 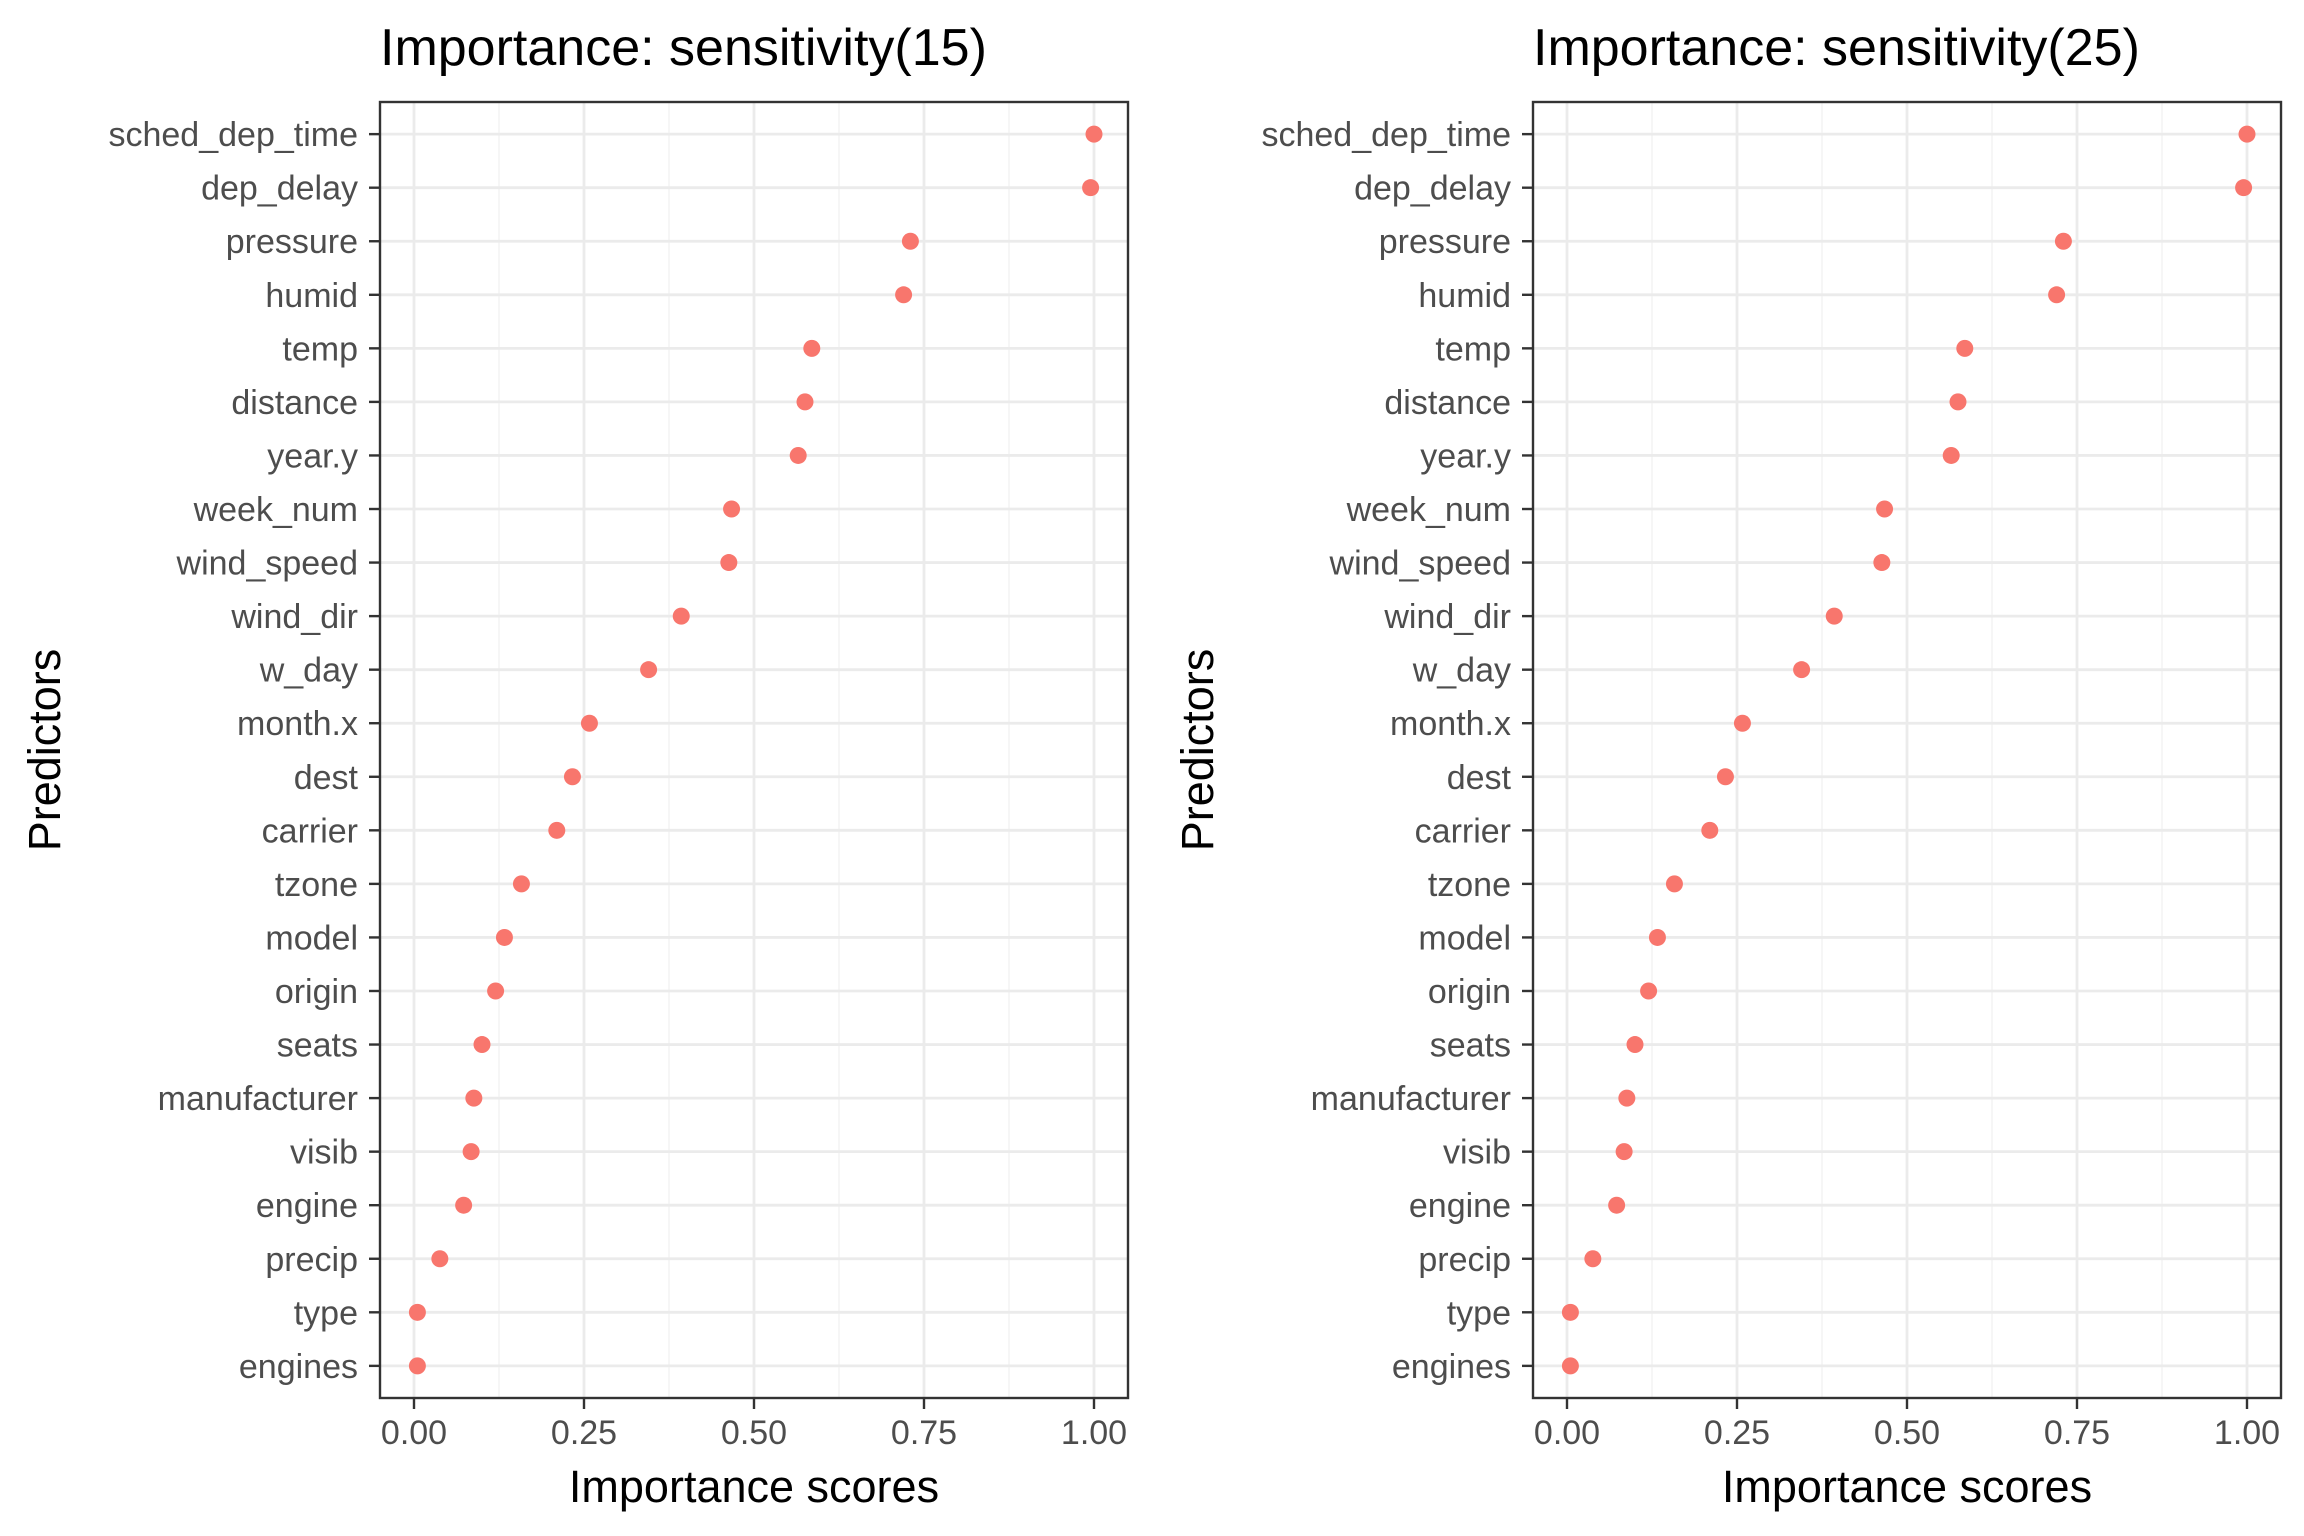 What do you see at coordinates (44, 750) in the screenshot?
I see `y-axis-title: Predictors` at bounding box center [44, 750].